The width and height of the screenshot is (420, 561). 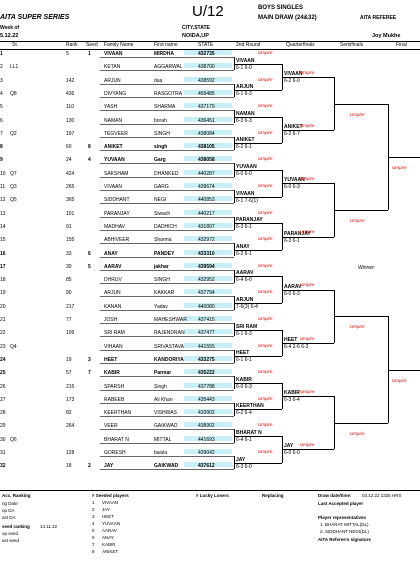 I want to click on event-title: BOYS SINGLES, so click(x=281, y=8).